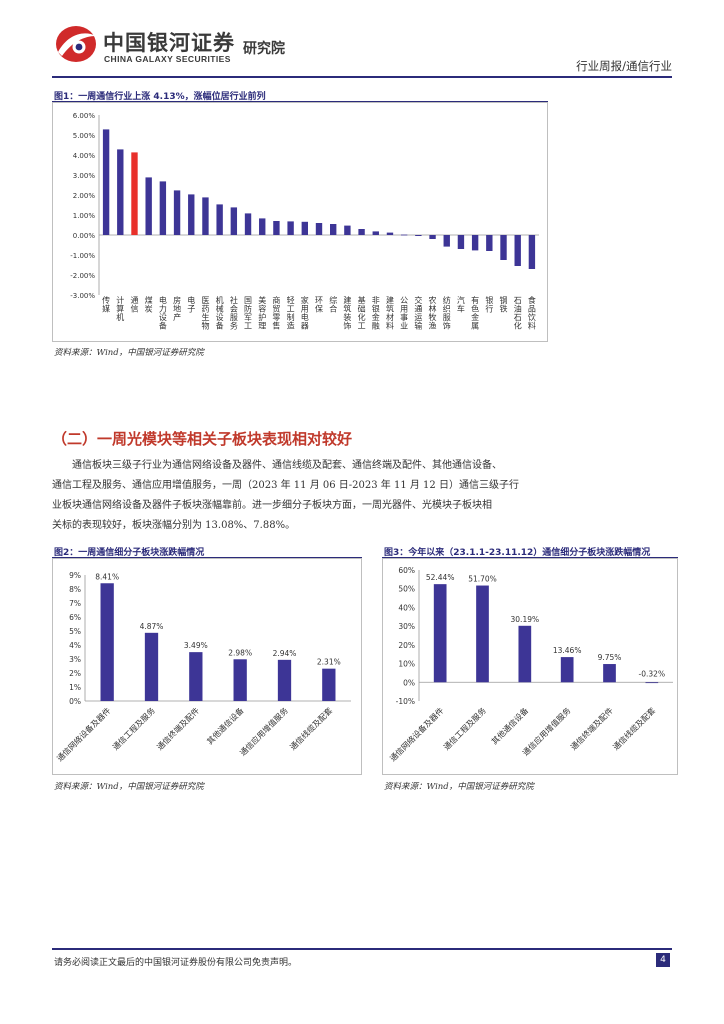 This screenshot has width=724, height=1024. I want to click on paragraph-line-4: 关标的表现较好，板块涨幅分别为 13.08%、7.88%。, so click(174, 525).